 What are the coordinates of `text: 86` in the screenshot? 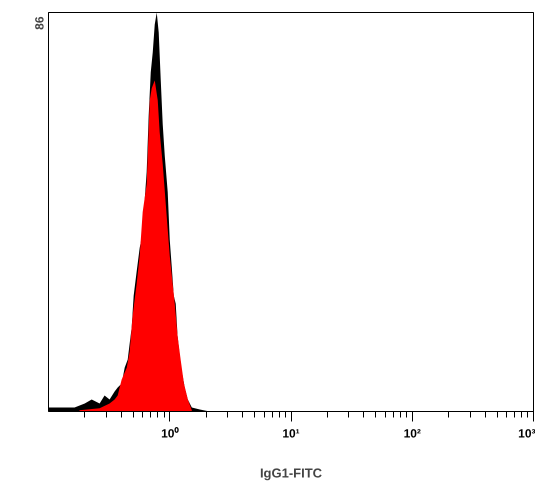 It's located at (39, 23).